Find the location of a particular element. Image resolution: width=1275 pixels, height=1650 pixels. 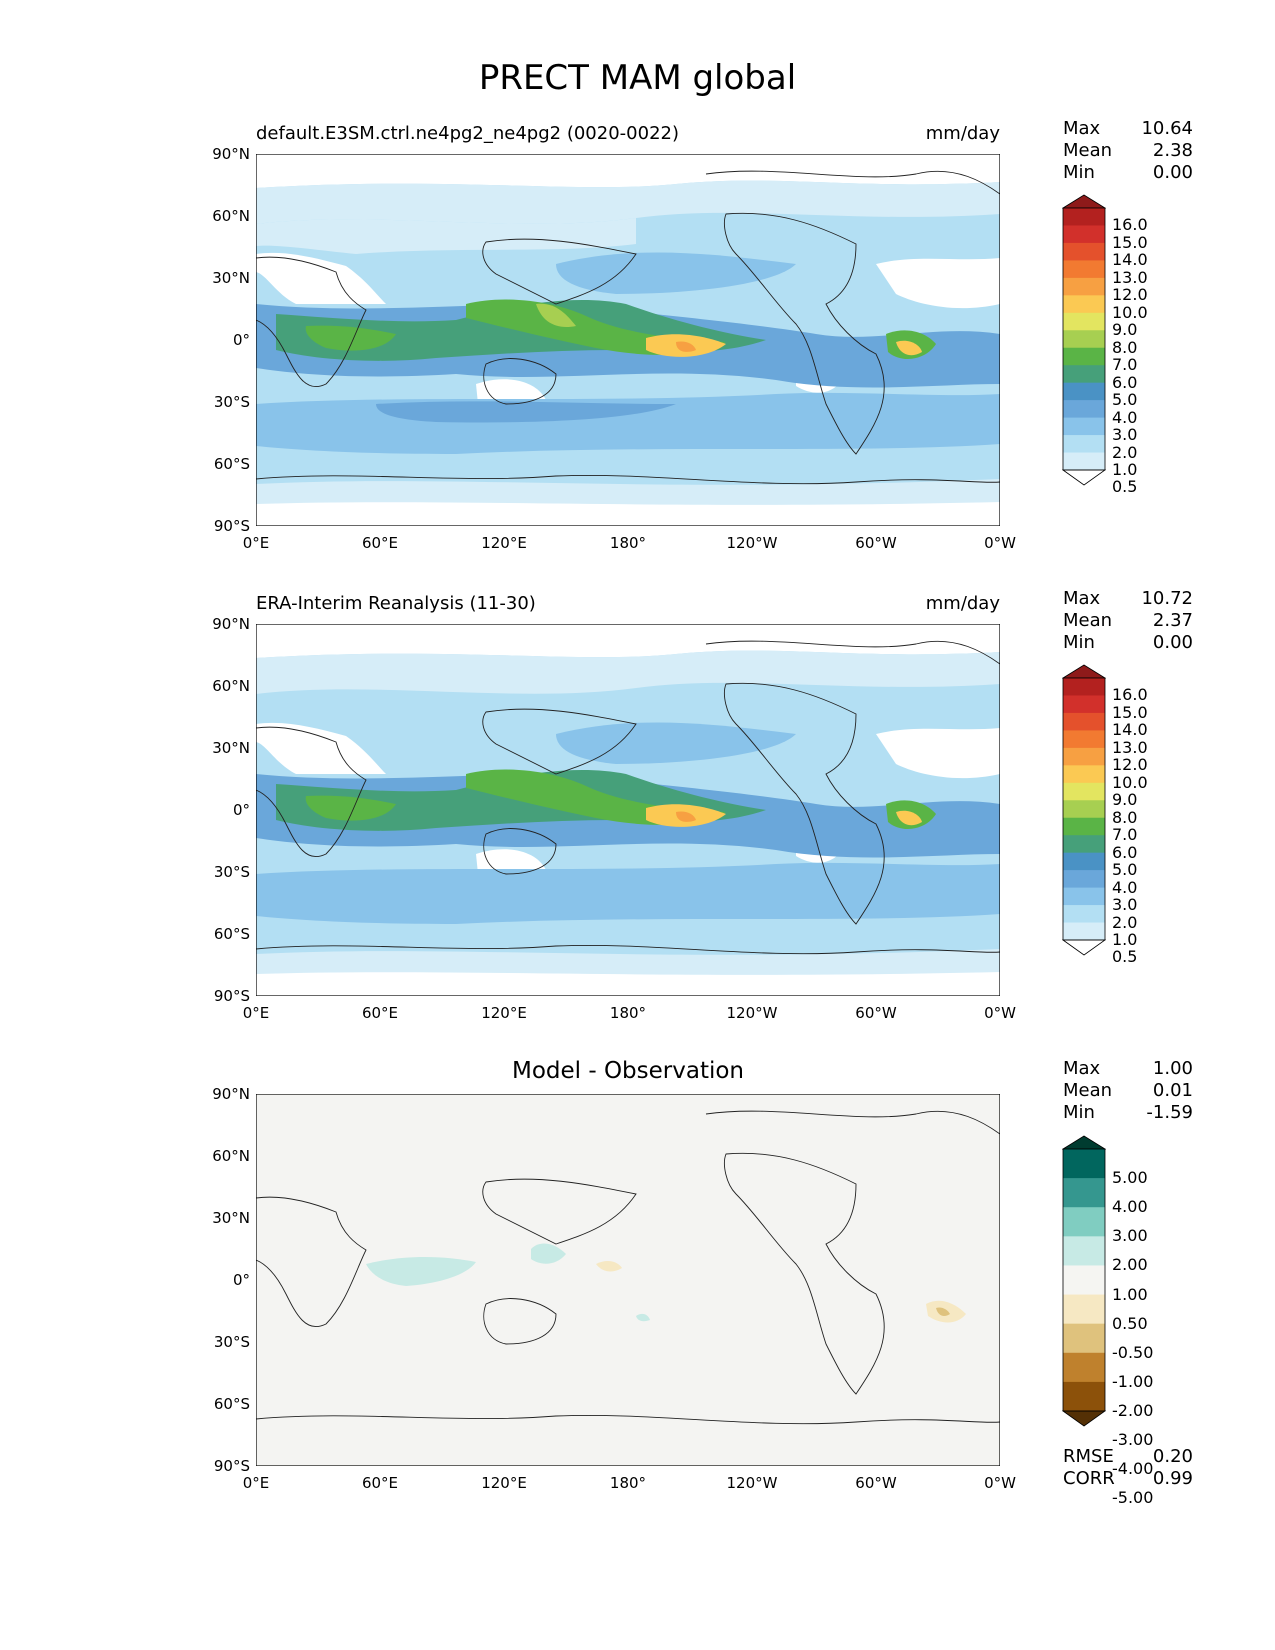

colorbar-tick-label: -4.00 is located at coordinates (1133, 1469).